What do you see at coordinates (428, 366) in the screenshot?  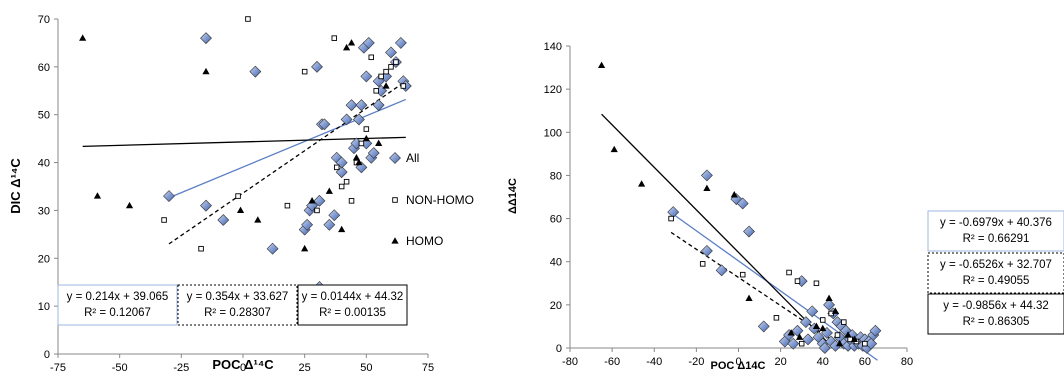 I see `x-tick-label: 75` at bounding box center [428, 366].